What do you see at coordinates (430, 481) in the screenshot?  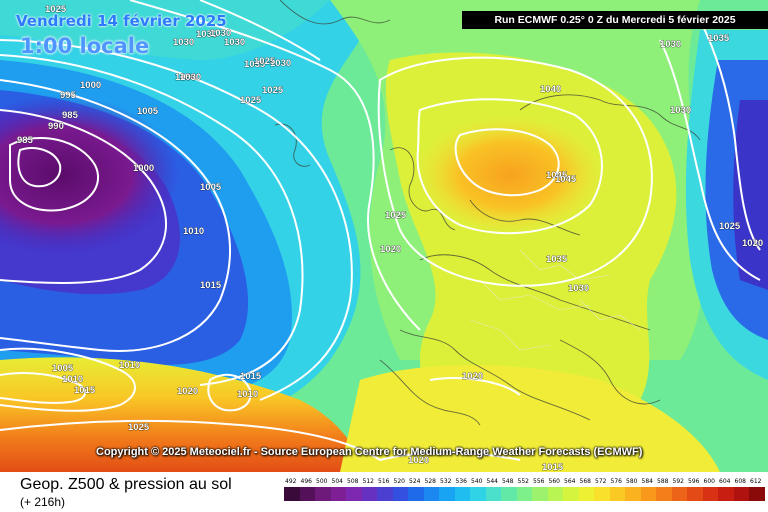 I see `scale-label: 528` at bounding box center [430, 481].